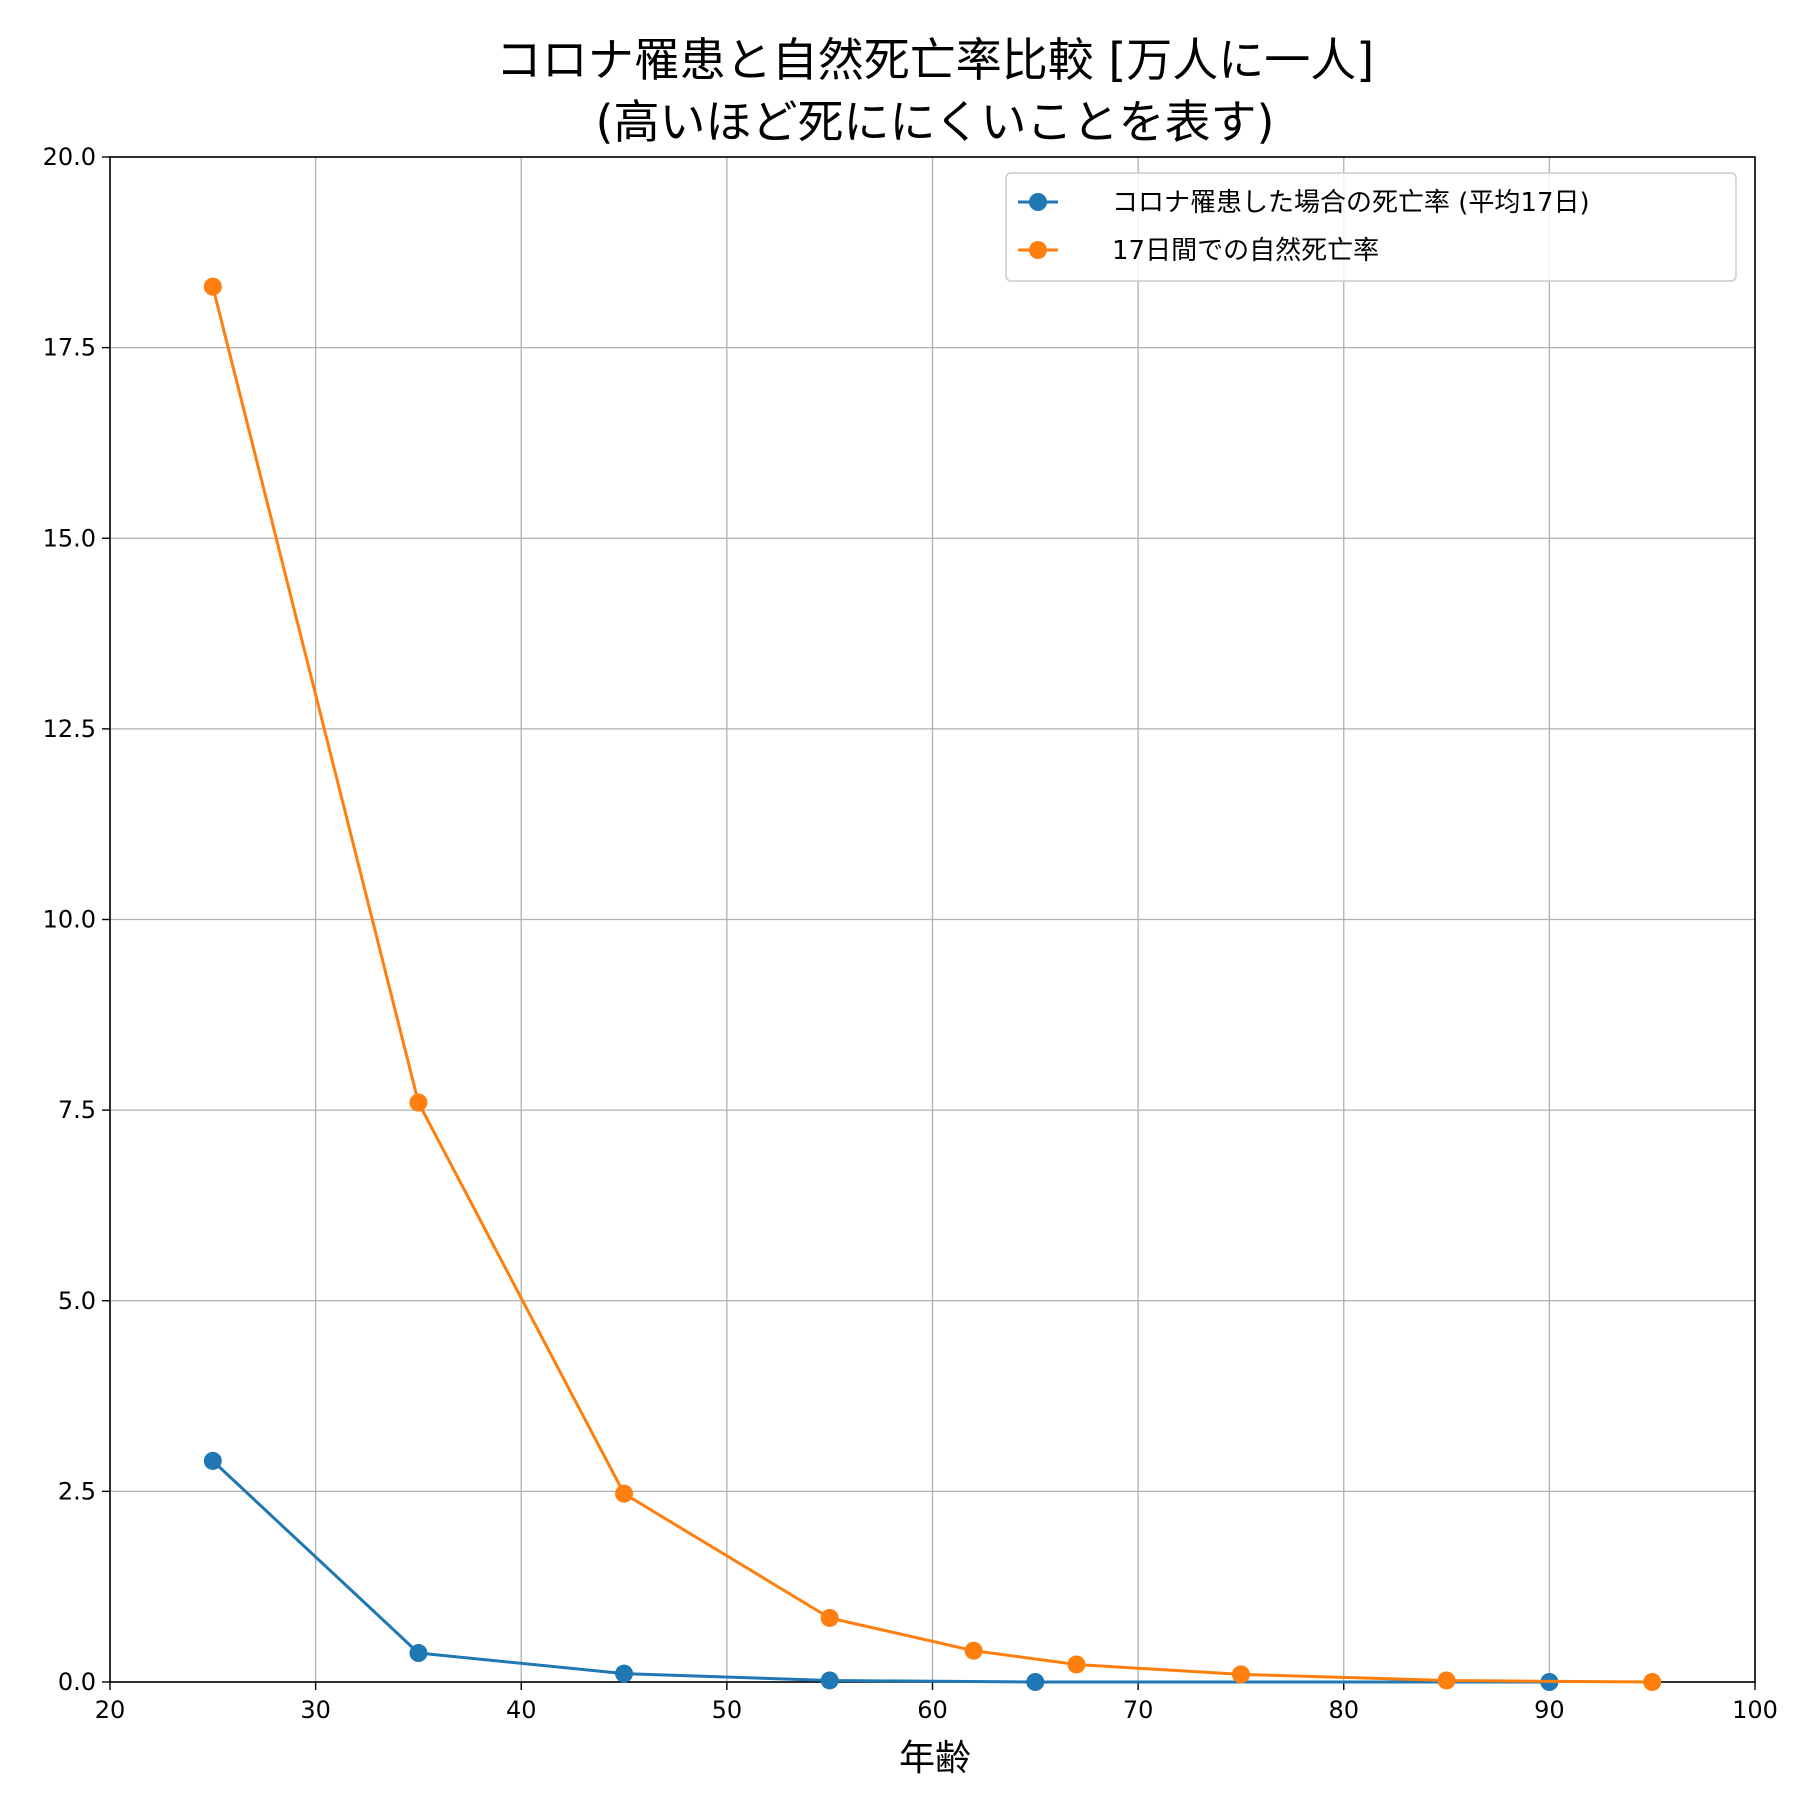 This screenshot has width=1800, height=1800. Describe the element at coordinates (69, 538) in the screenshot. I see `y-tick-label: 15.0` at that location.